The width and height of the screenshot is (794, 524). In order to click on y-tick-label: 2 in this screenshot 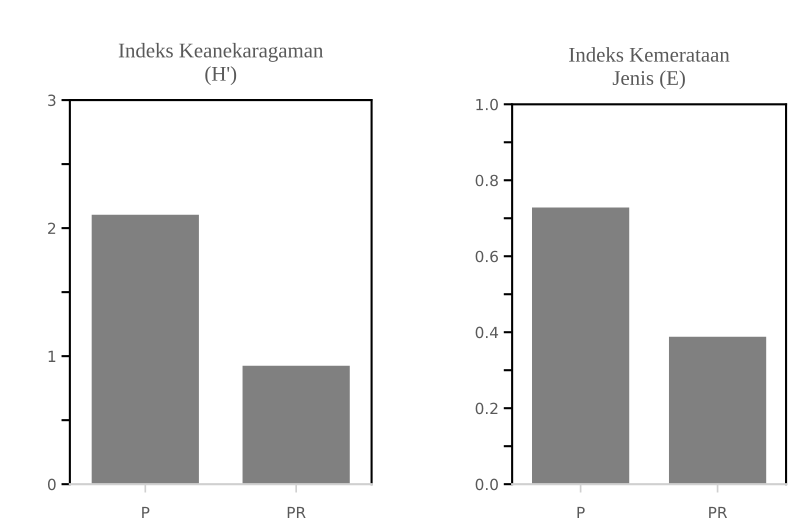, I will do `click(52, 228)`.